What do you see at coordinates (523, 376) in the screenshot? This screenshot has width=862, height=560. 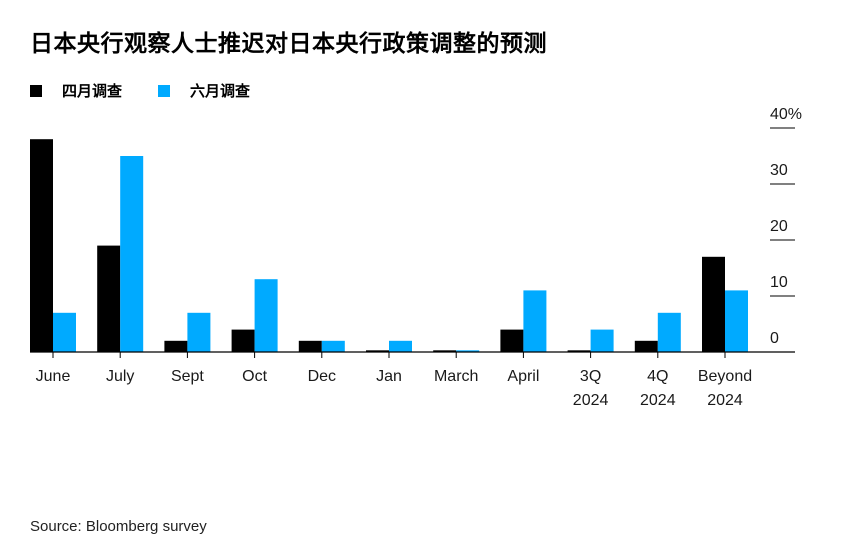 I see `x-tick-label: April` at bounding box center [523, 376].